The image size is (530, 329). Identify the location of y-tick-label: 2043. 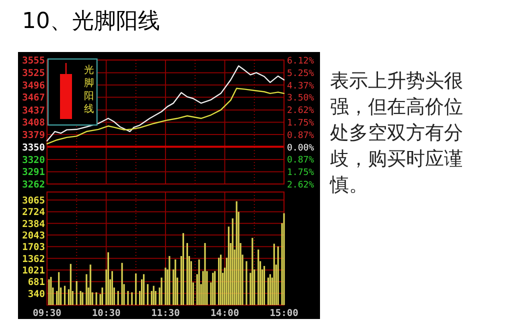
(34, 236).